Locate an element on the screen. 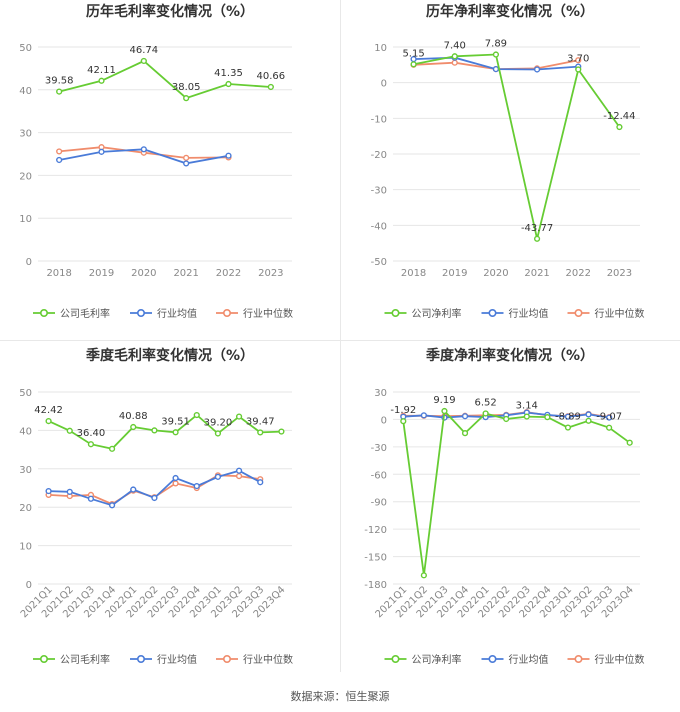 The height and width of the screenshot is (712, 680). y-tick-label: -150 is located at coordinates (375, 558).